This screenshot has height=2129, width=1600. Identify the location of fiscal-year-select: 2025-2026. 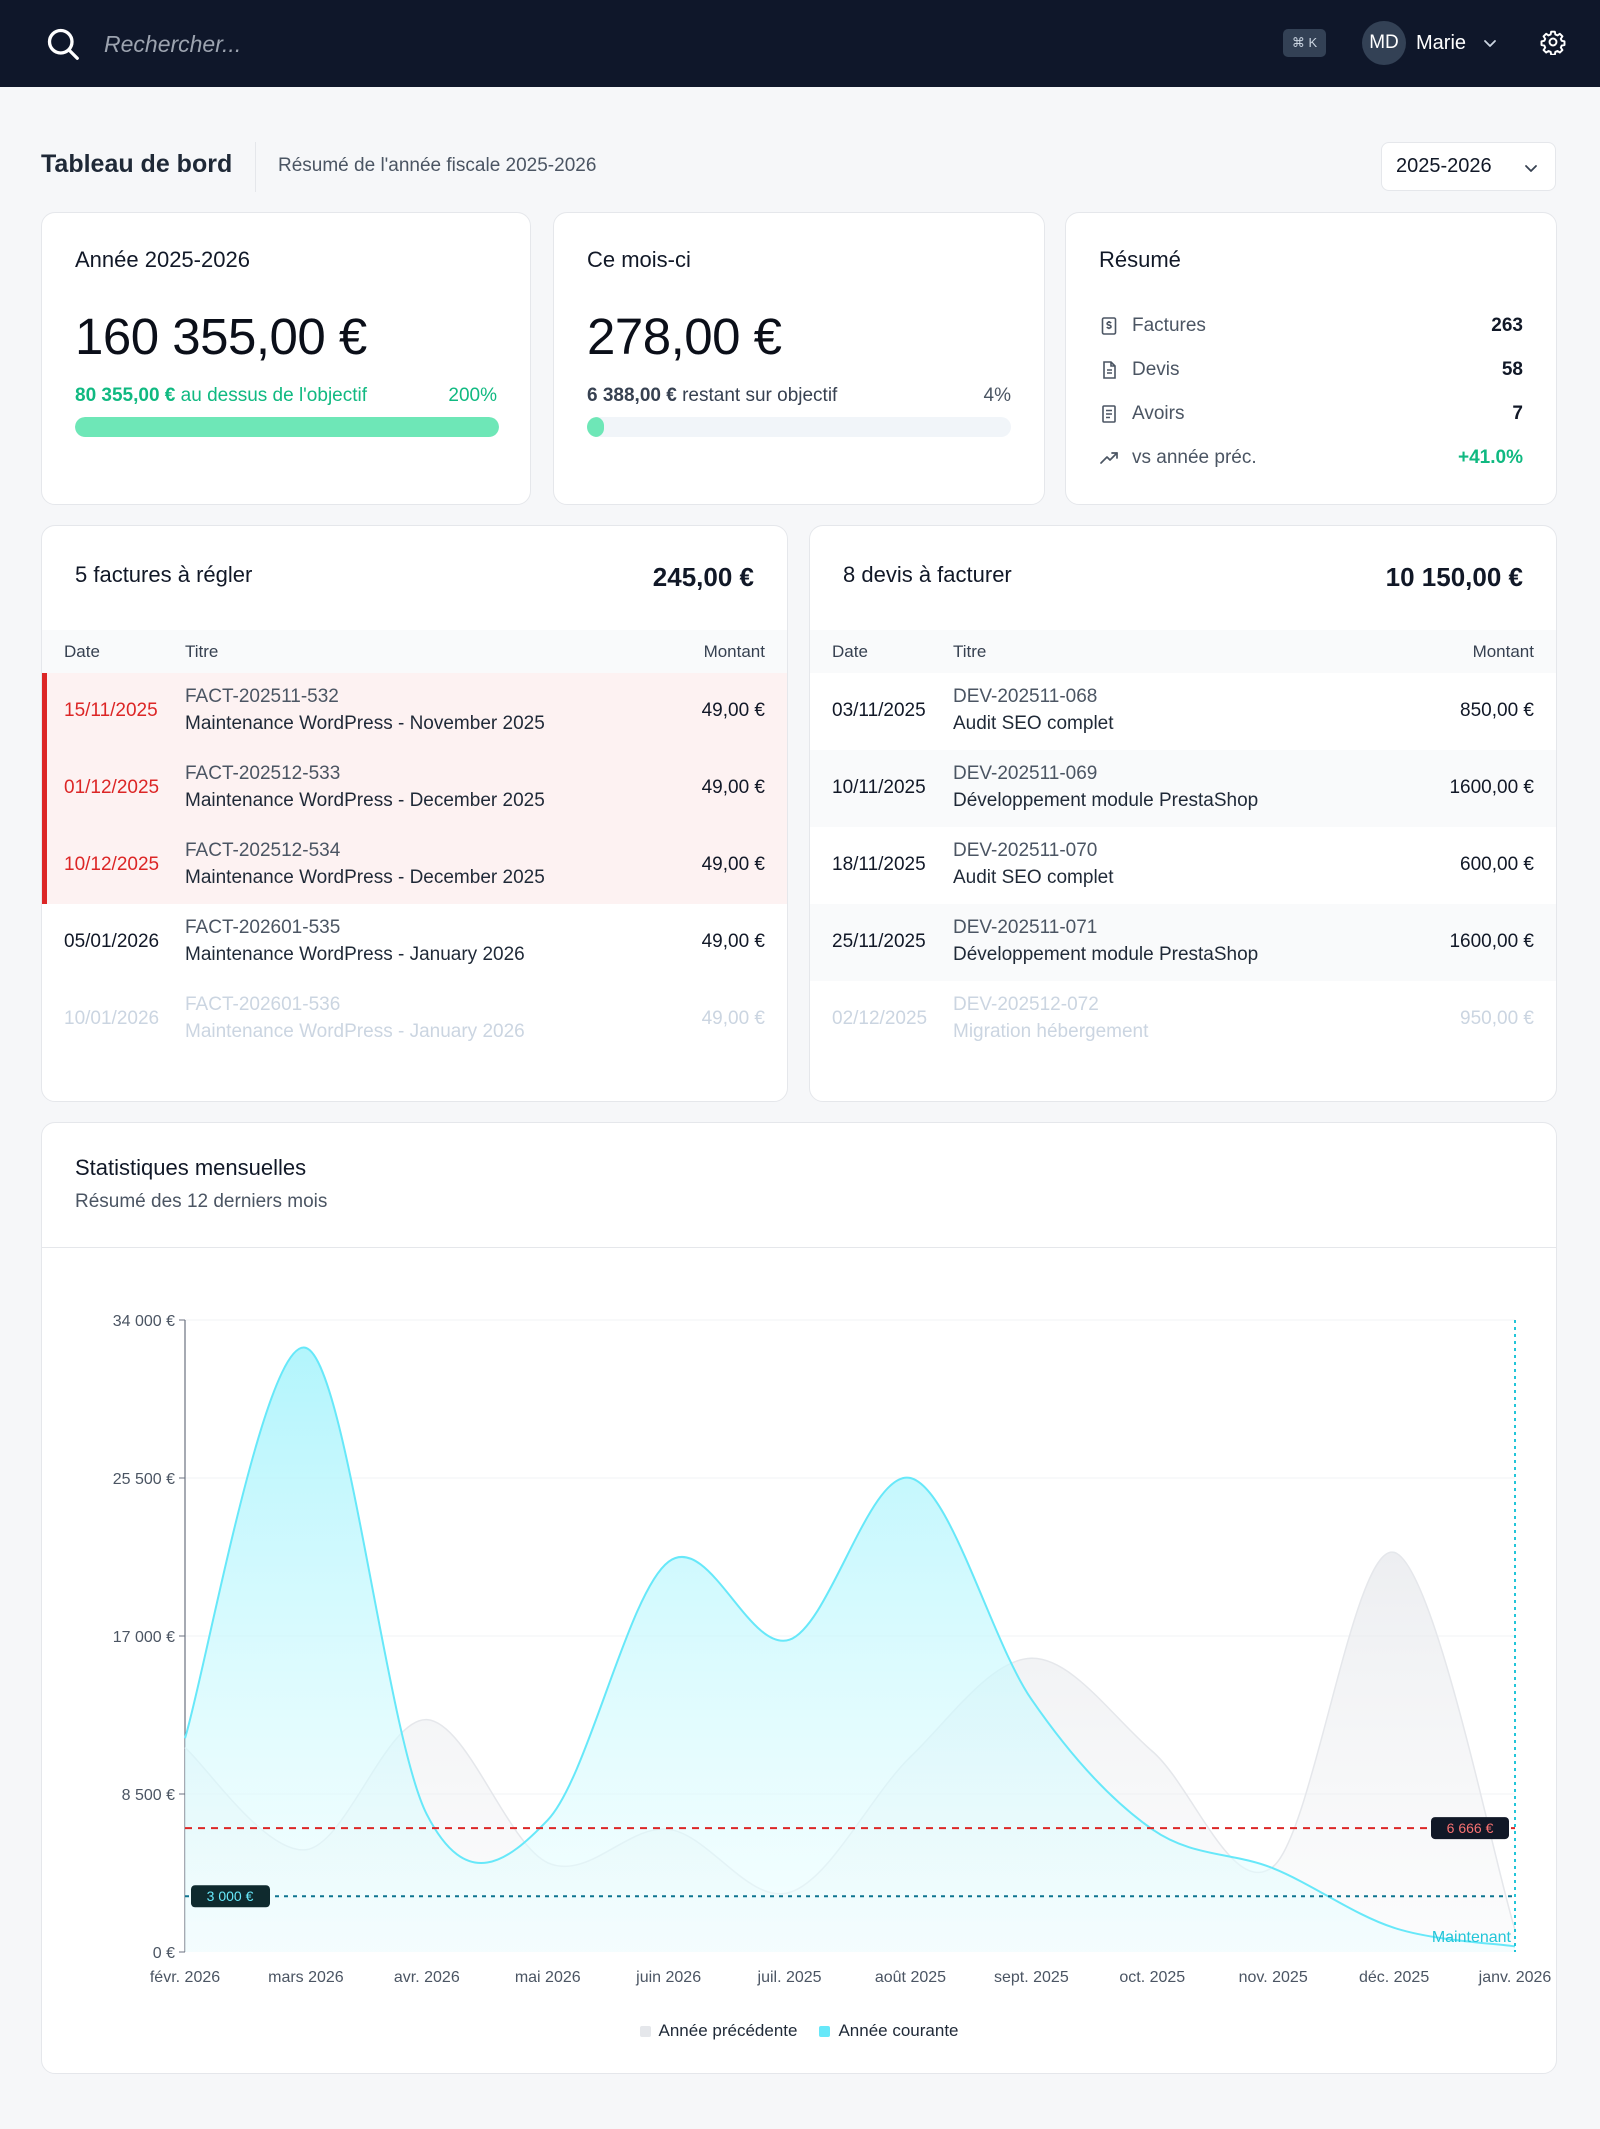
(1468, 166).